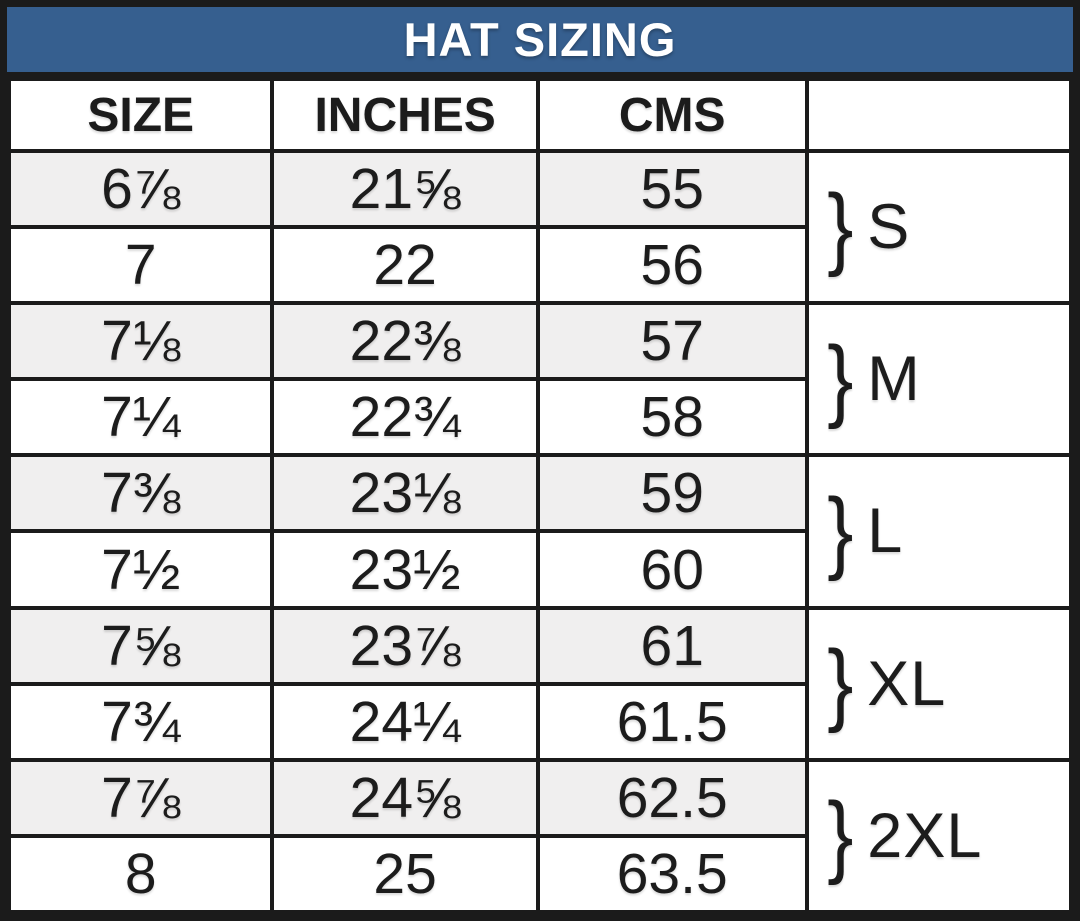 This screenshot has width=1080, height=921. I want to click on col-header-group, so click(938, 115).